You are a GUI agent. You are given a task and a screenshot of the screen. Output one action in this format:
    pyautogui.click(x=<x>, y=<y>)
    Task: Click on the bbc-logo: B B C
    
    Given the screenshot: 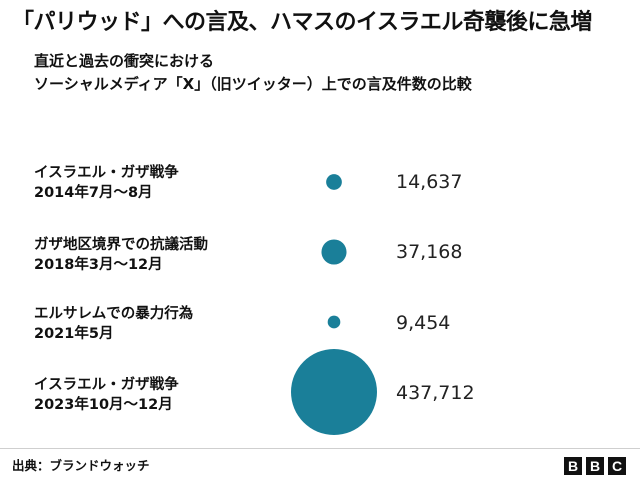 What is the action you would take?
    pyautogui.click(x=595, y=466)
    